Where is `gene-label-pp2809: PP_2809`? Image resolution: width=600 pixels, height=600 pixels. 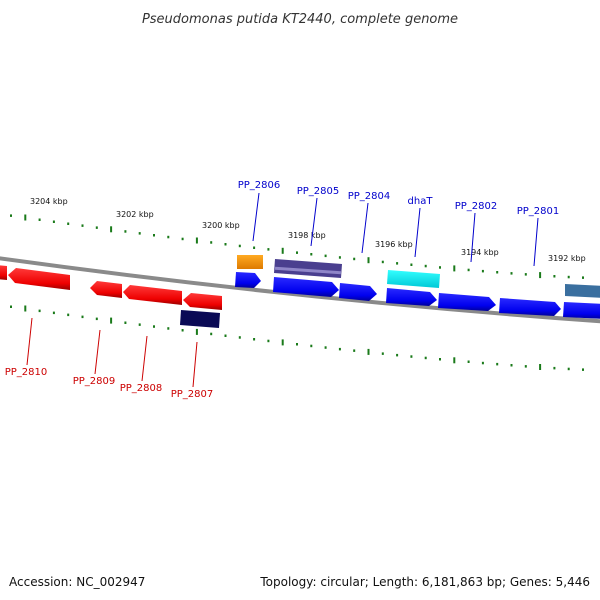
gene-label-pp2809: PP_2809 is located at coordinates (94, 381).